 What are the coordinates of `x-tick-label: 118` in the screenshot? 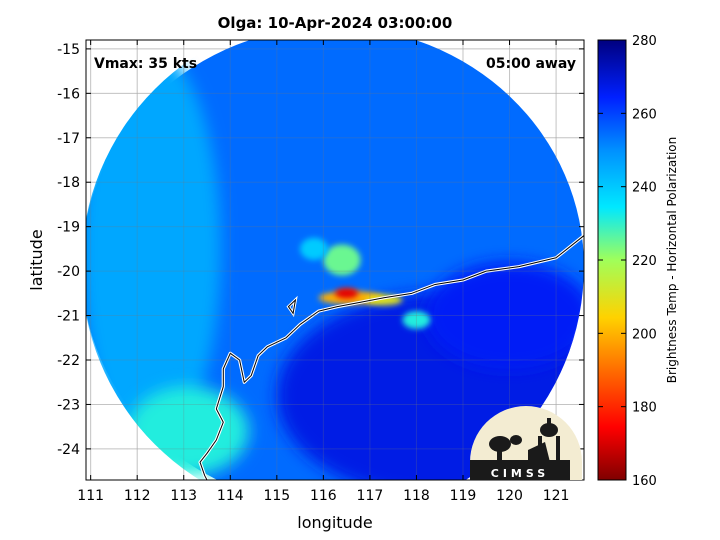 It's located at (416, 496).